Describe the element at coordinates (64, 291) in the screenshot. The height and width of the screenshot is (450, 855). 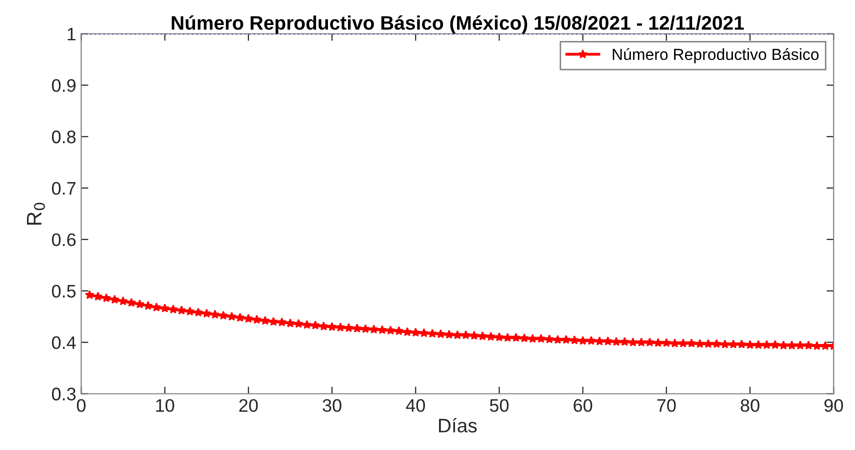
I see `y-tick-label: 0.5` at that location.